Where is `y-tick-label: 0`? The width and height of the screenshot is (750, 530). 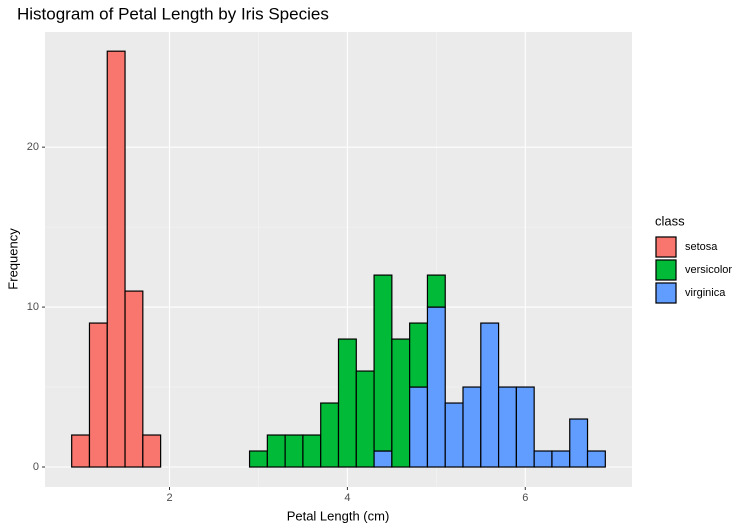
y-tick-label: 0 is located at coordinates (36, 467).